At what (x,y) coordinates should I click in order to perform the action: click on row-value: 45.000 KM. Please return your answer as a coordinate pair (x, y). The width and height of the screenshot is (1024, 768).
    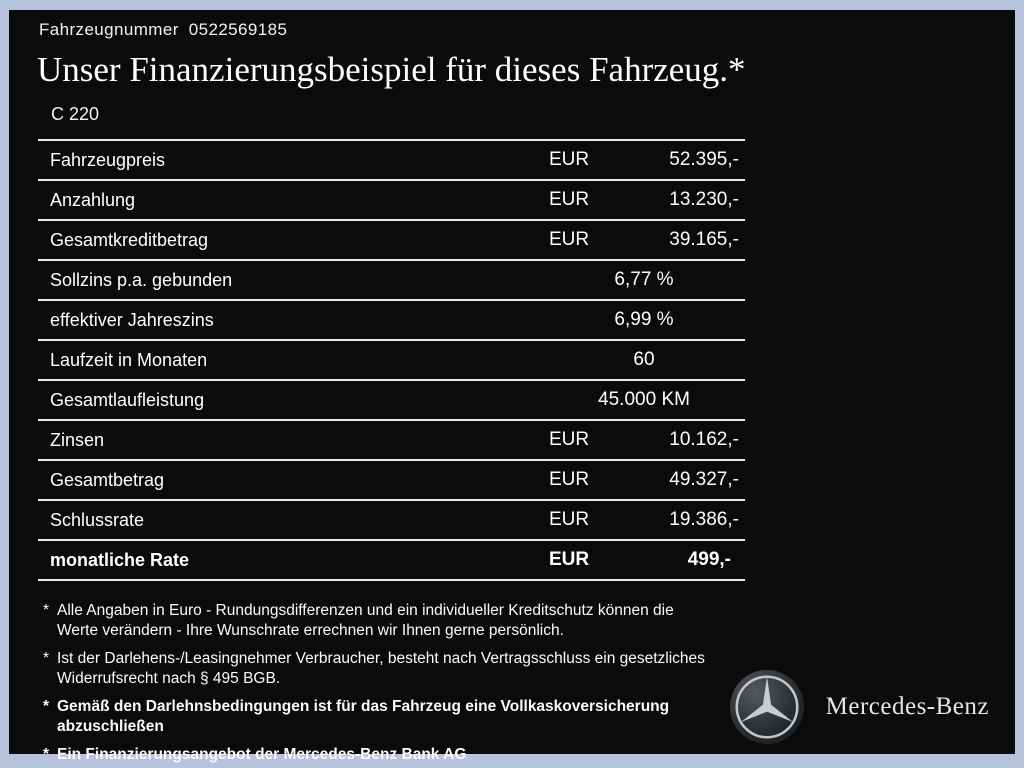
    Looking at the image, I should click on (644, 400).